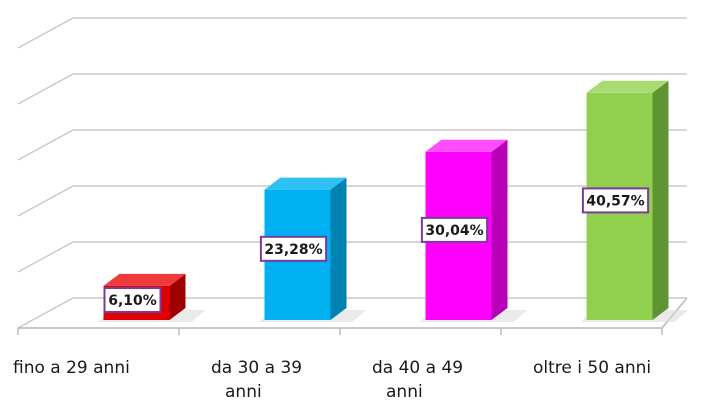  I want to click on category-label-line: fino a 29 anni, so click(71, 368).